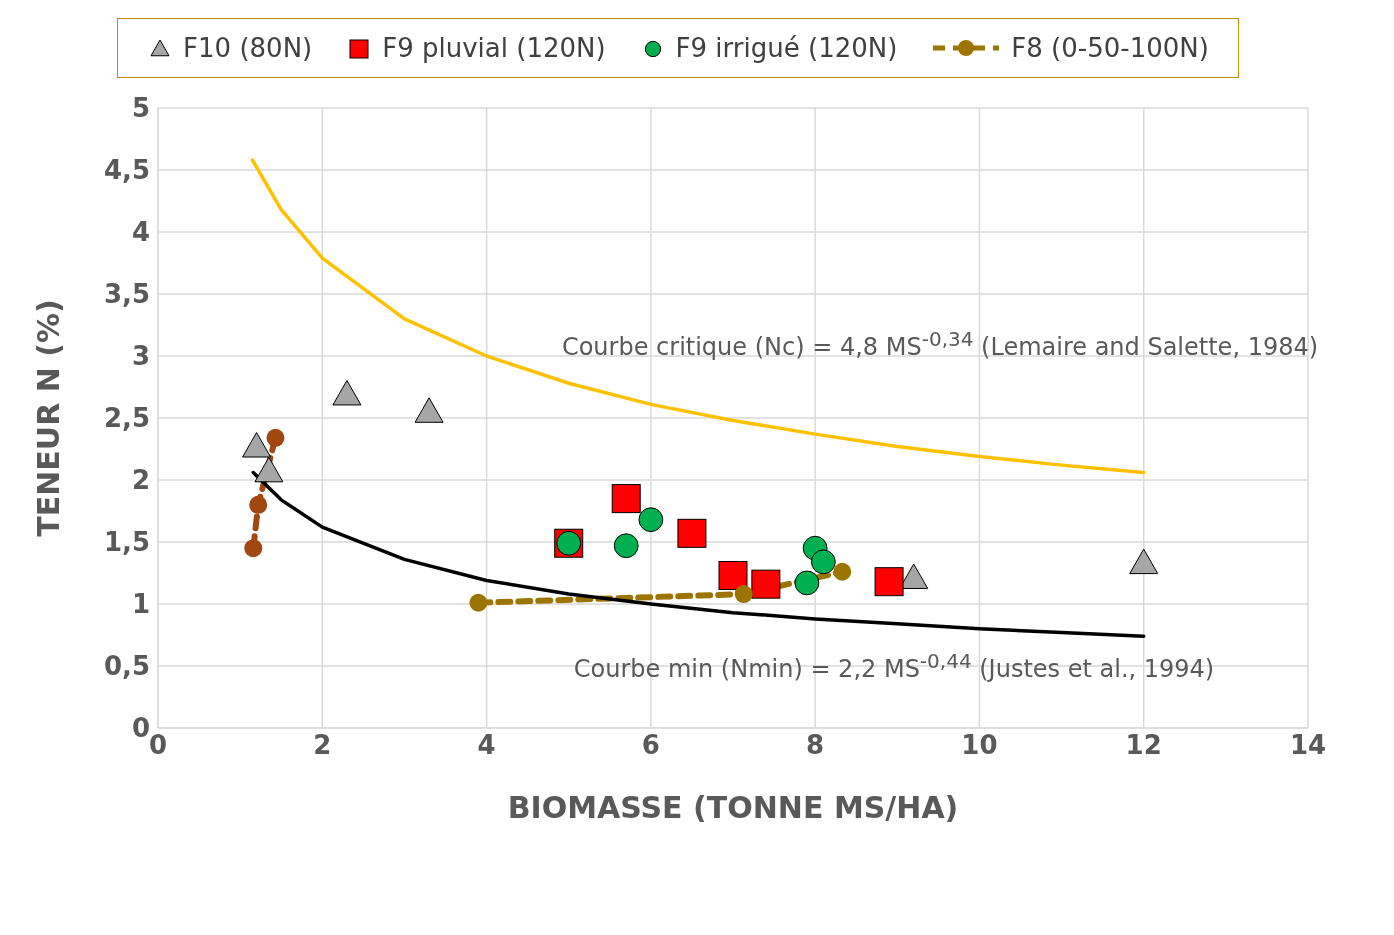  I want to click on x-tick-label: 6, so click(650, 745).